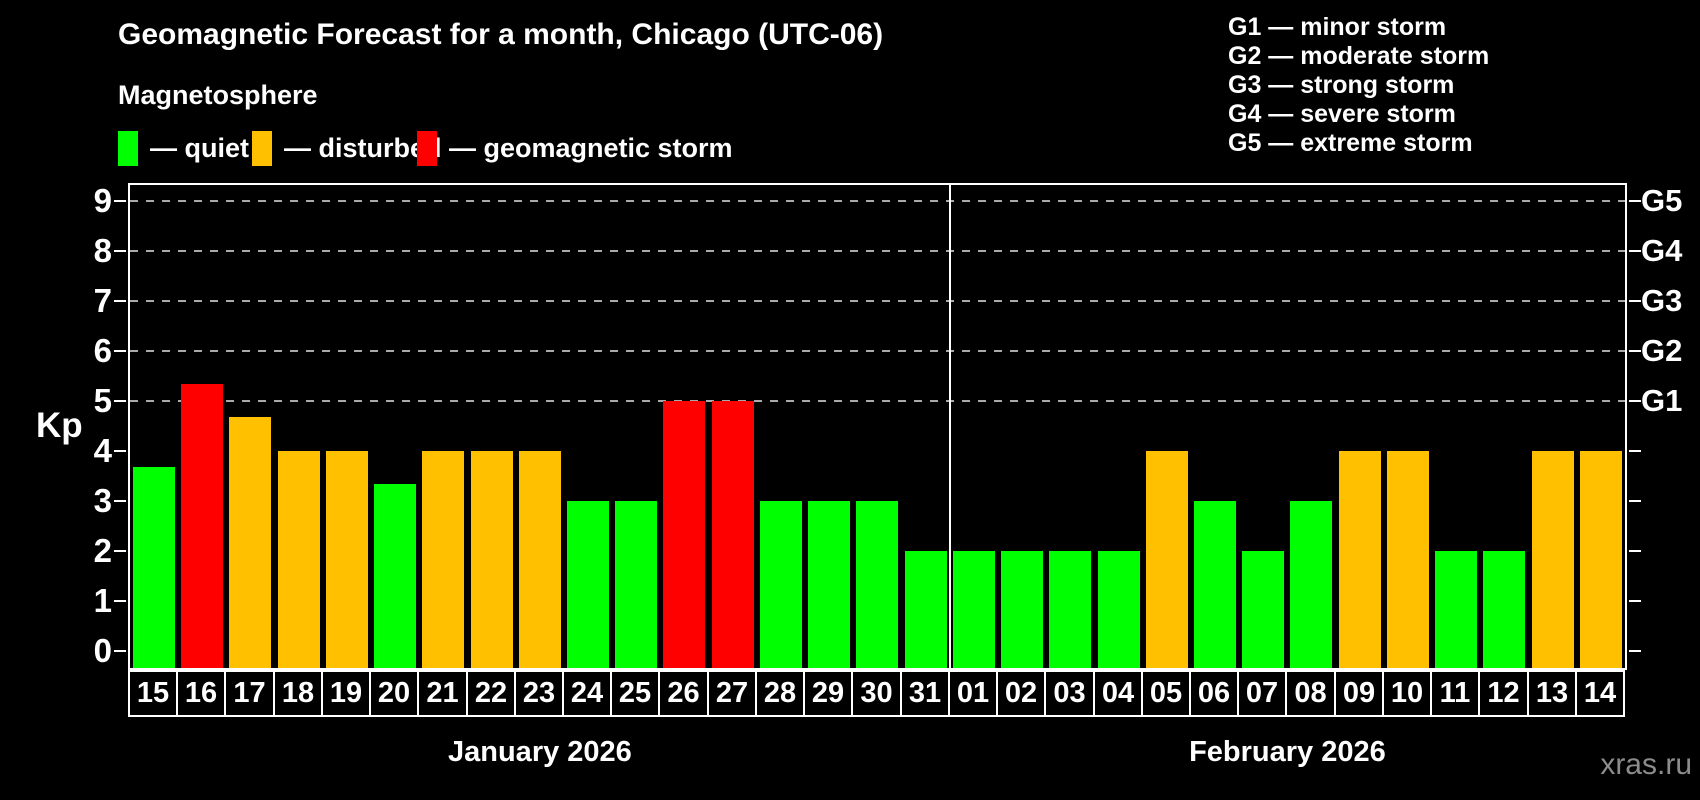  I want to click on day-label-05: 05, so click(1166, 693).